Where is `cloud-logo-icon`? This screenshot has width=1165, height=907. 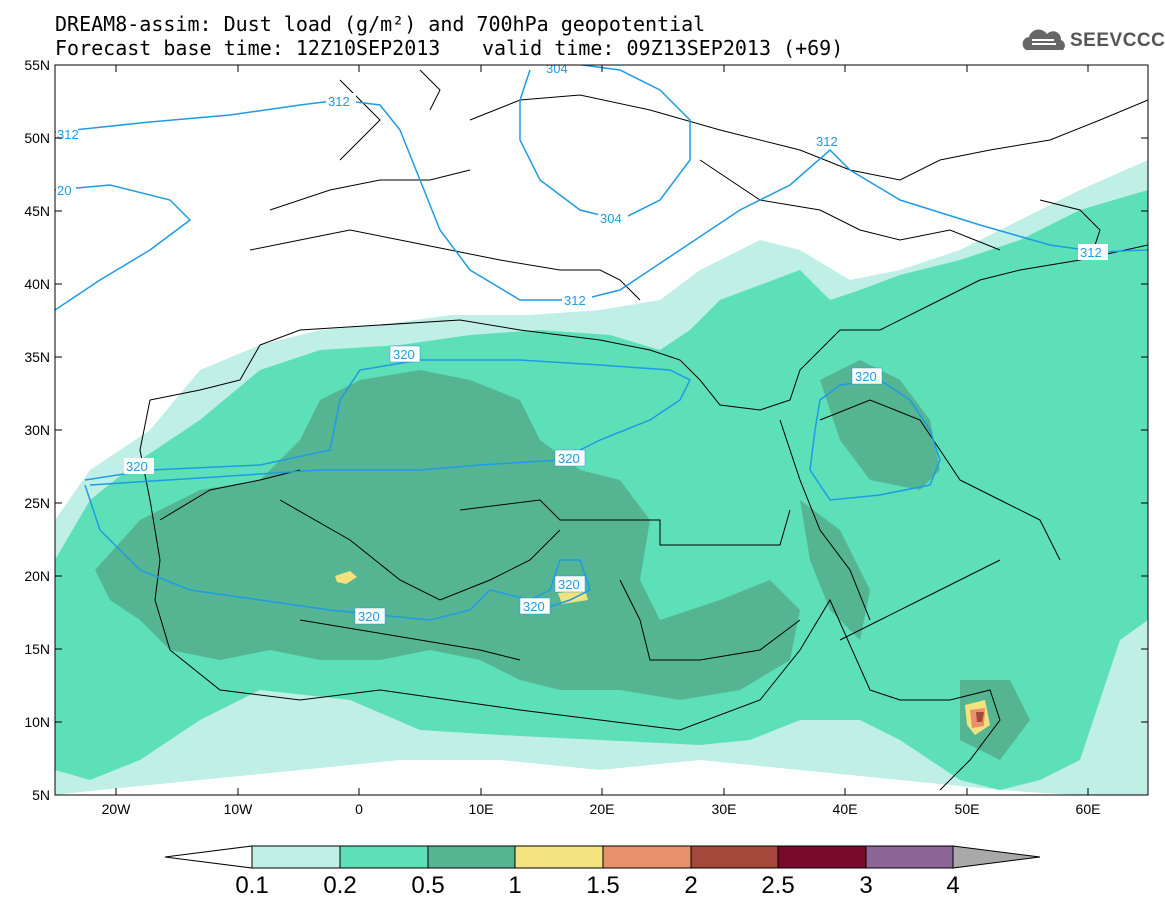 cloud-logo-icon is located at coordinates (1043, 39).